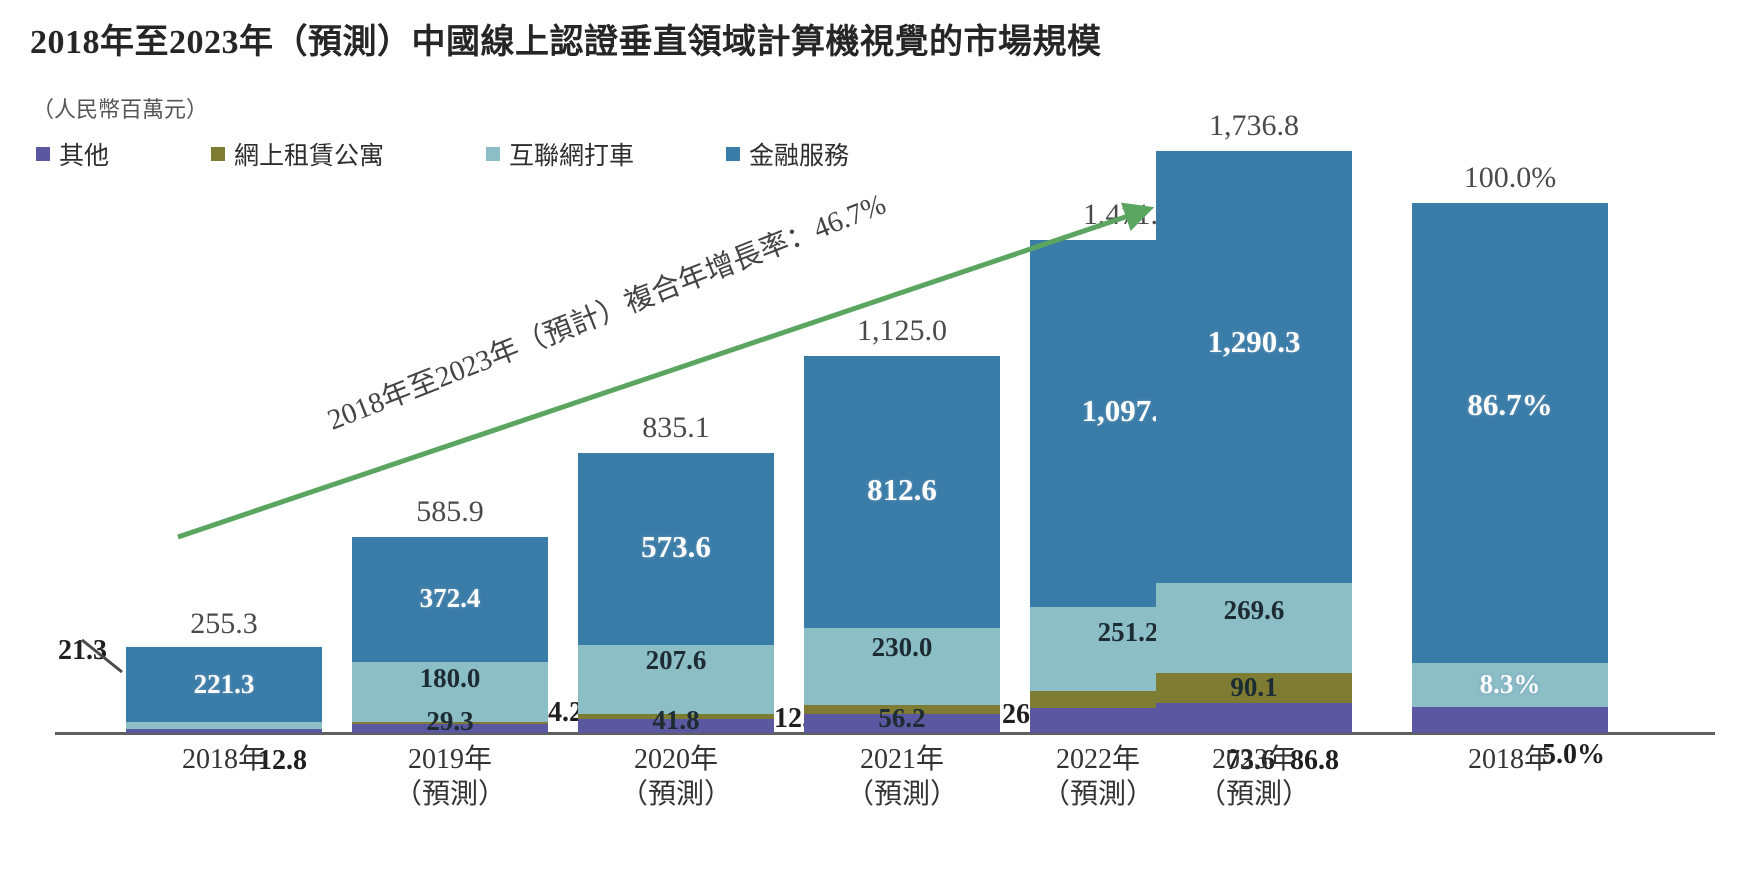 The width and height of the screenshot is (1744, 870). What do you see at coordinates (799, 156) in the screenshot?
I see `legend-label-financial: 金融服務` at bounding box center [799, 156].